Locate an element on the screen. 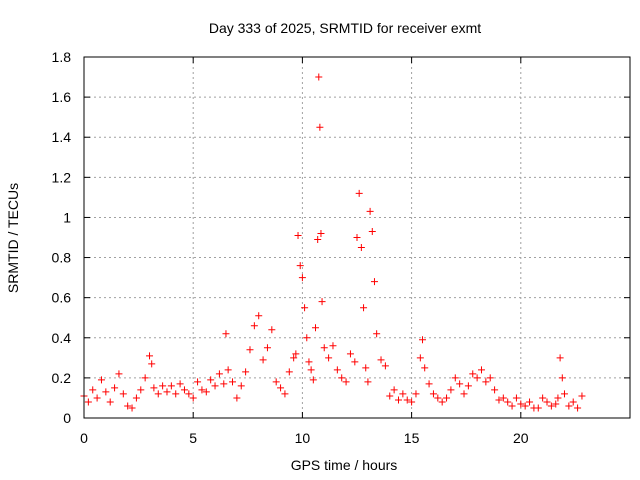  x-tick-label: 0 is located at coordinates (84, 438).